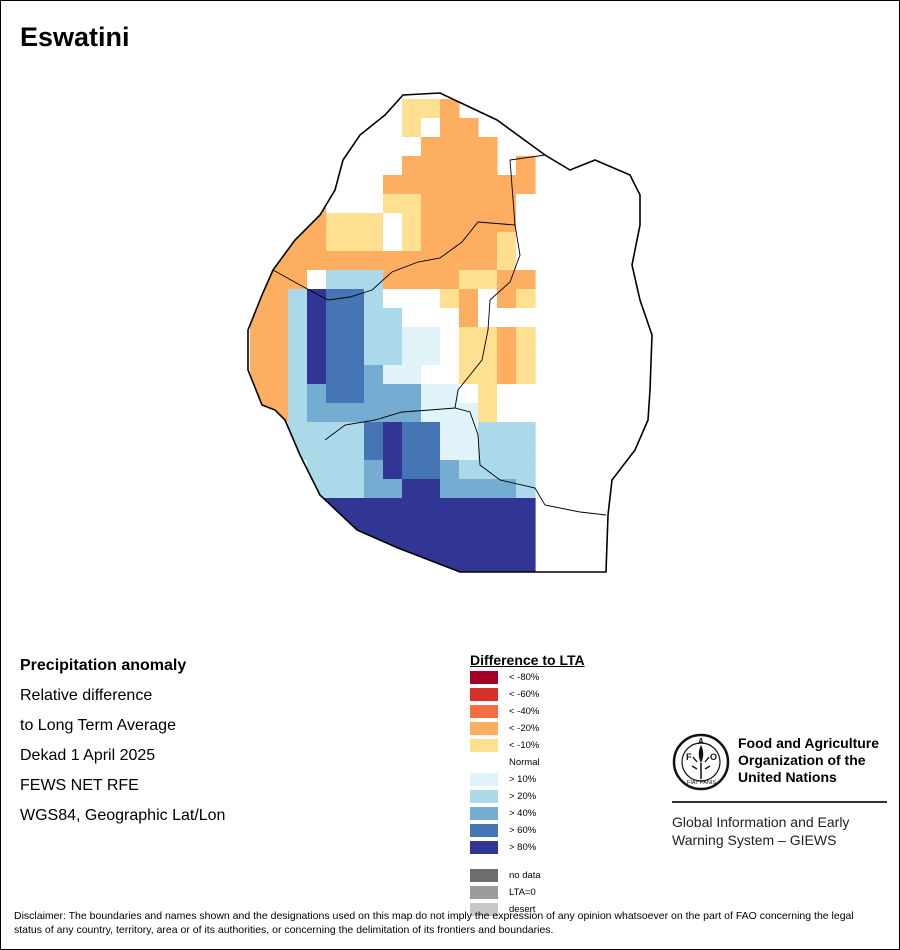 This screenshot has width=900, height=950. I want to click on fao-logo-icon: F O A FIAT PANIS, so click(701, 762).